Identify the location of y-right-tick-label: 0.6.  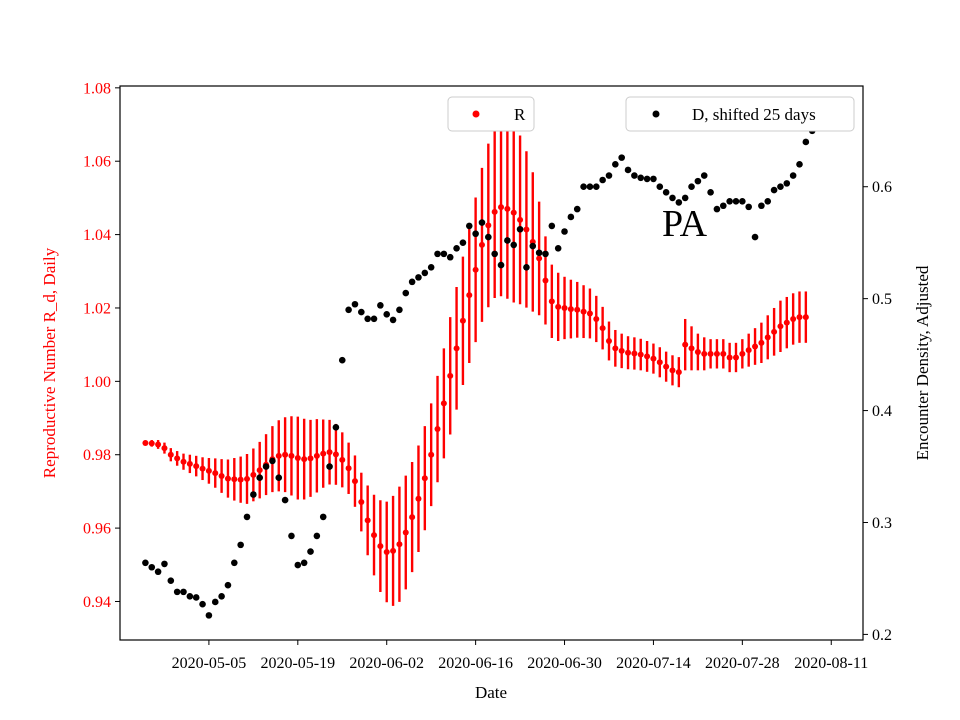
(882, 187).